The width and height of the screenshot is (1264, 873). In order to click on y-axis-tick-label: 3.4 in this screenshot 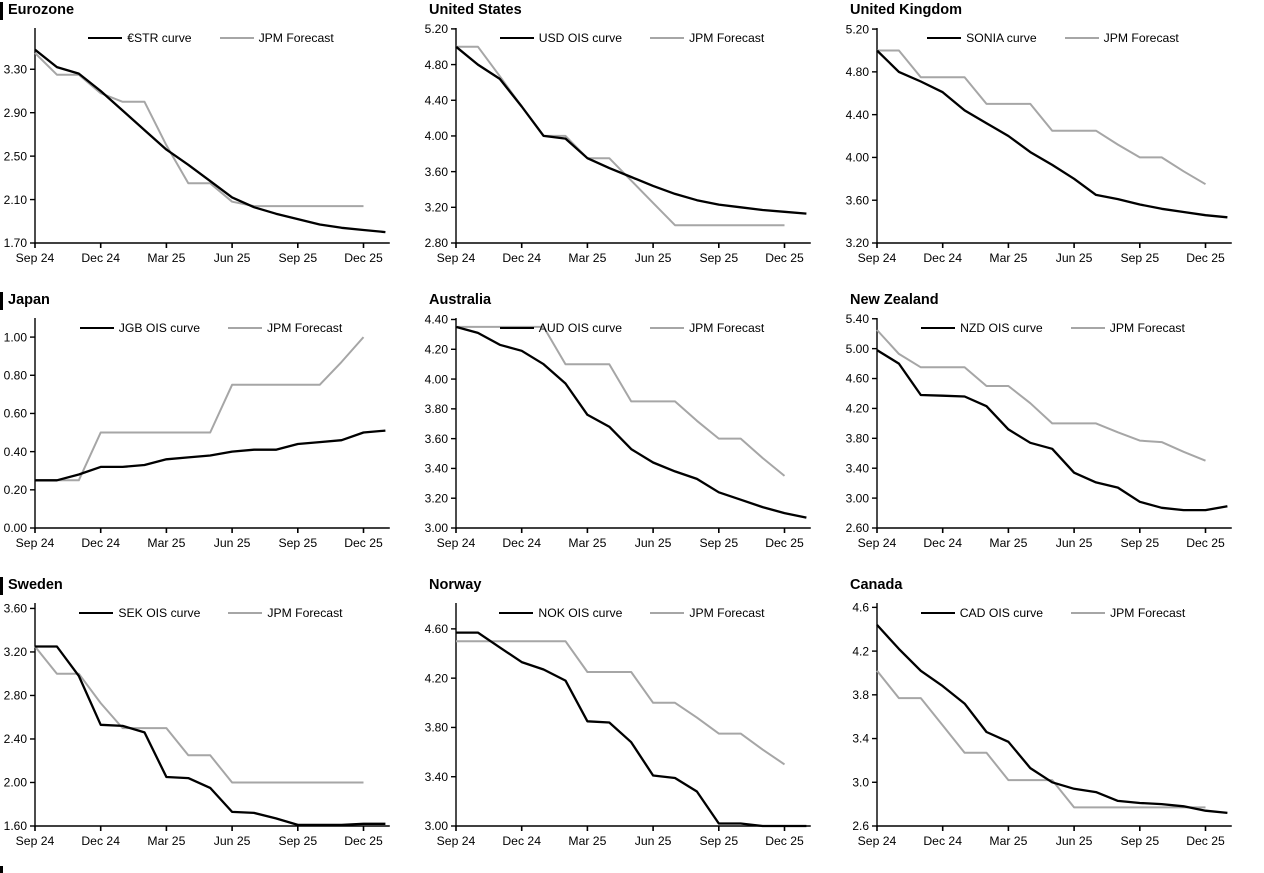, I will do `click(860, 739)`.